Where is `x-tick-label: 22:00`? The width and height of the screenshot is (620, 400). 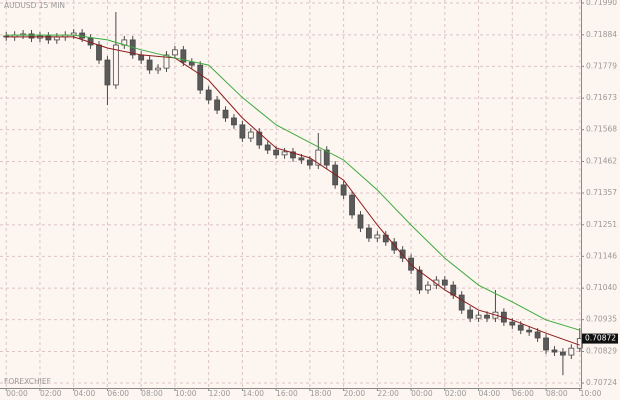
x-tick-label: 22:00 is located at coordinates (388, 393).